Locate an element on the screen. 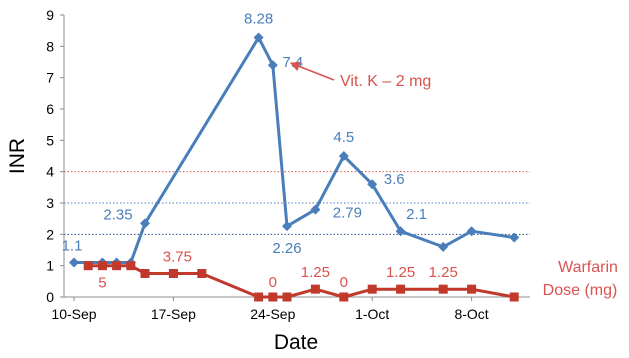  y-tick-label: 4 is located at coordinates (50, 172).